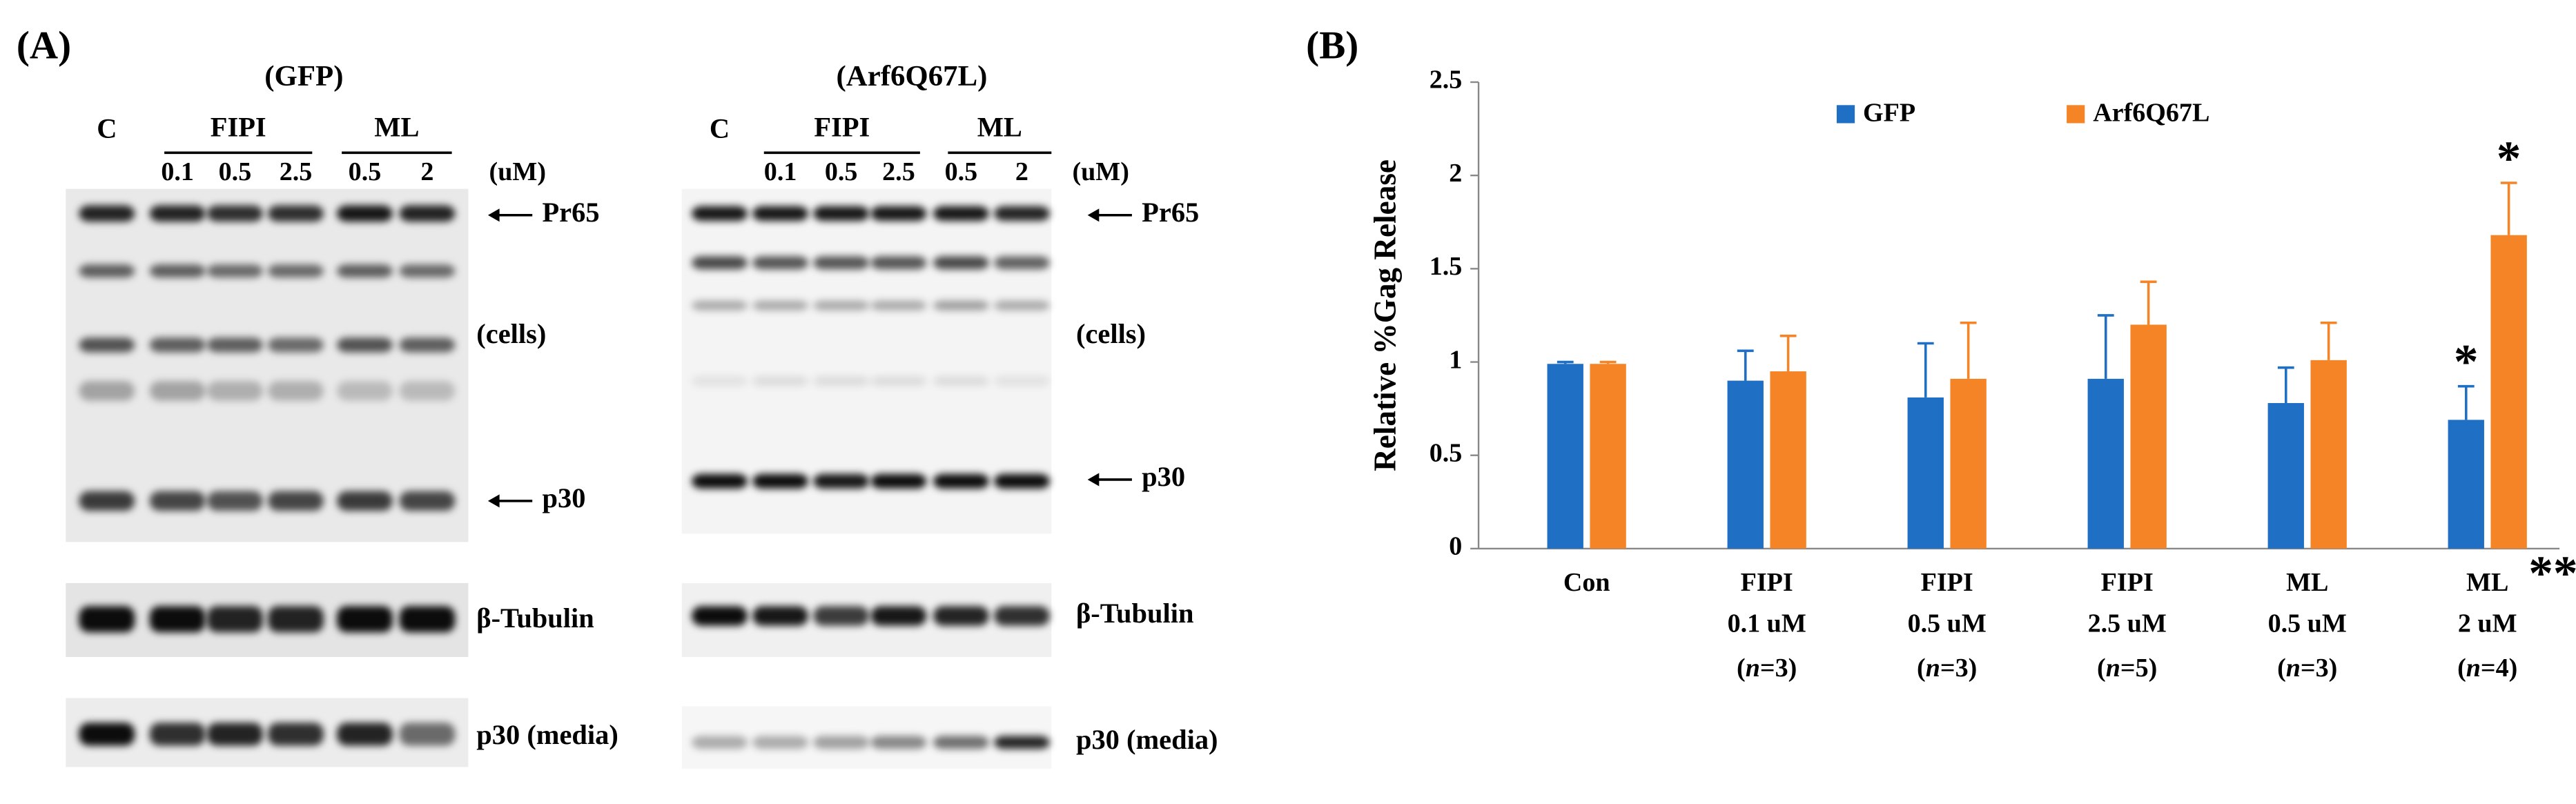  Describe the element at coordinates (1446, 266) in the screenshot. I see `y-tick-label: 1.5` at that location.